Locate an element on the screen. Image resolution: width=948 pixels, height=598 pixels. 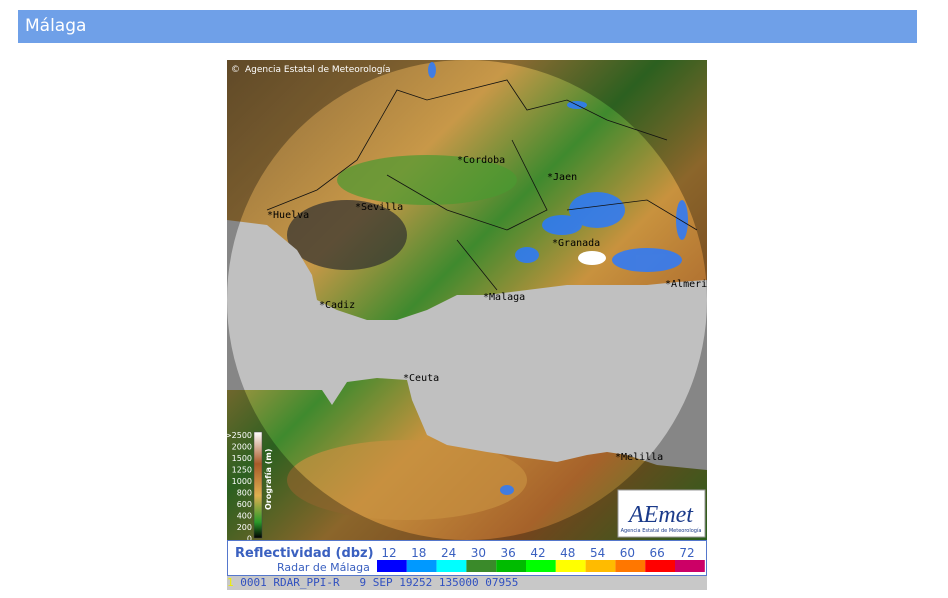
city-name: Sevilla is located at coordinates (382, 207).